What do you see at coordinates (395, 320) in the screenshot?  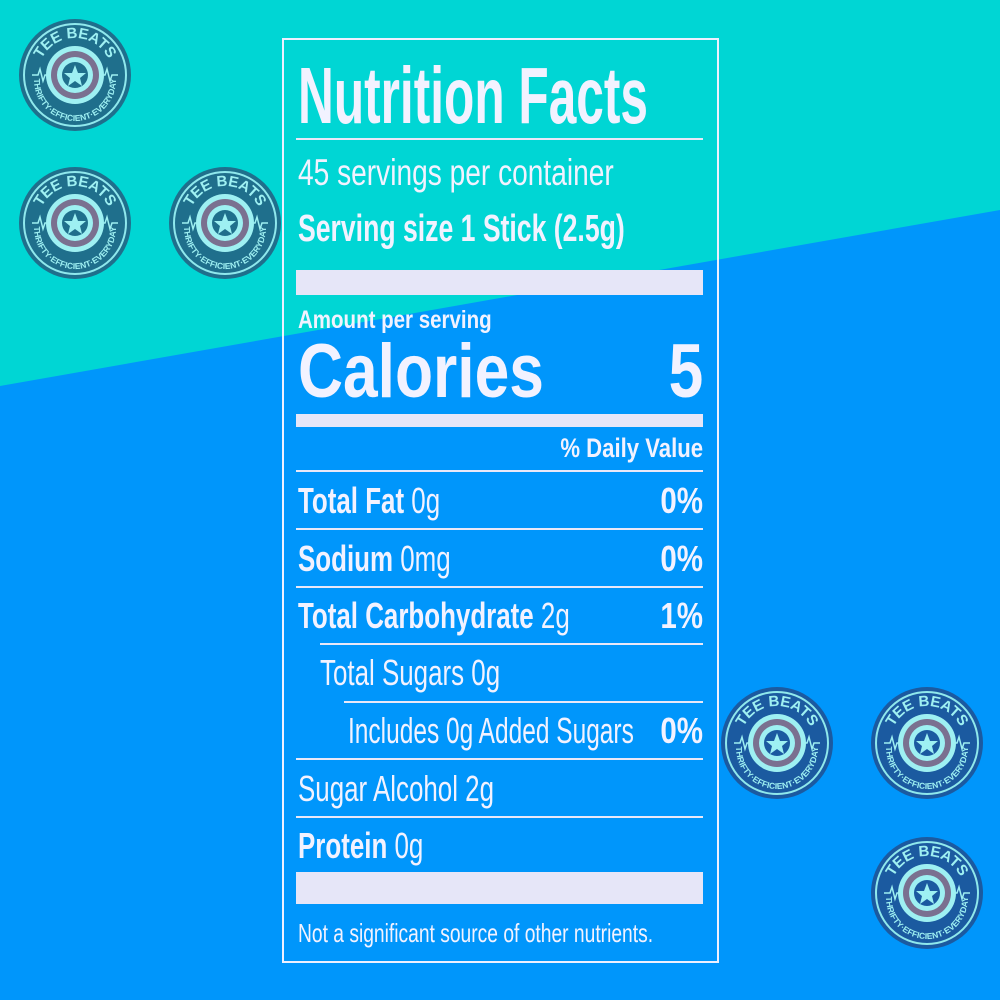 I see `amount-per-serving: Amount per serving` at bounding box center [395, 320].